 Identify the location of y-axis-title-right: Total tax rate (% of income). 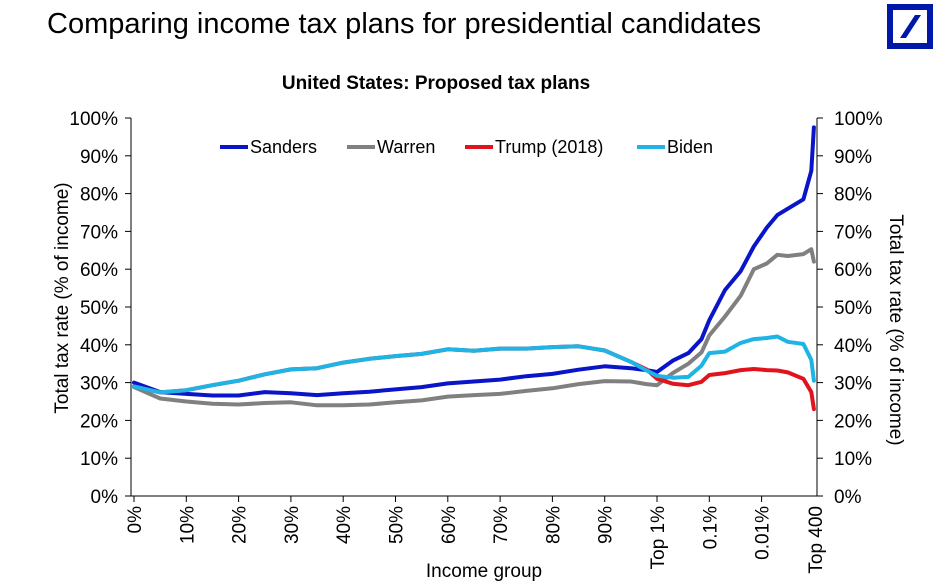
(895, 329).